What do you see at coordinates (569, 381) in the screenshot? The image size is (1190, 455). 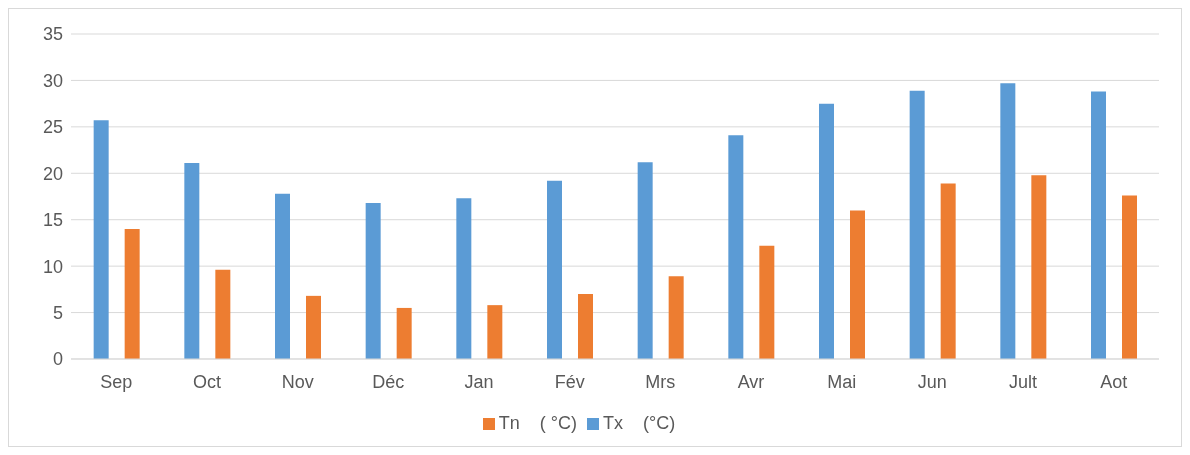 I see `x-tick-label: Fév` at bounding box center [569, 381].